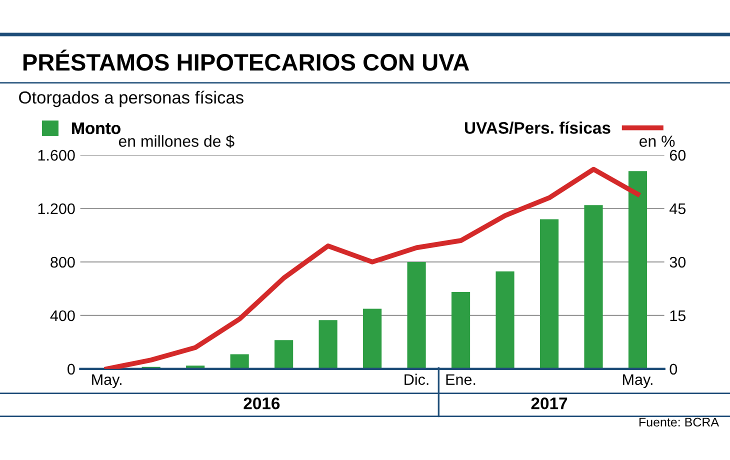  Describe the element at coordinates (62, 316) in the screenshot. I see `y-tick-label: 400` at that location.